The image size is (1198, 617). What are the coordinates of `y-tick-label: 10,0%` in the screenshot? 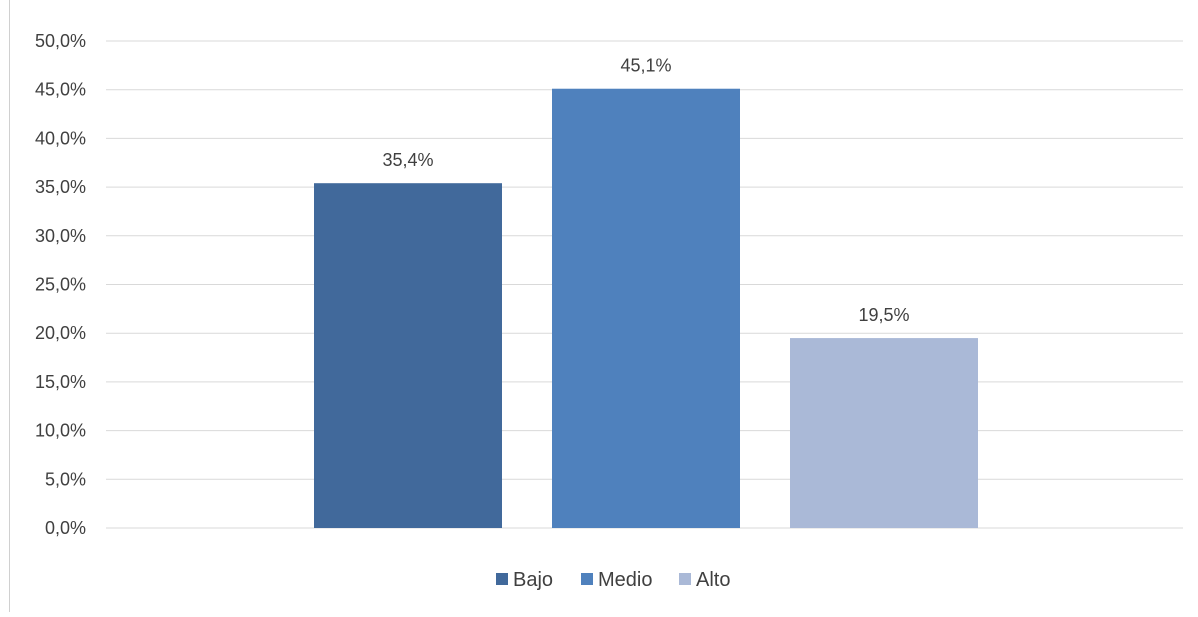 It's located at (60, 431).